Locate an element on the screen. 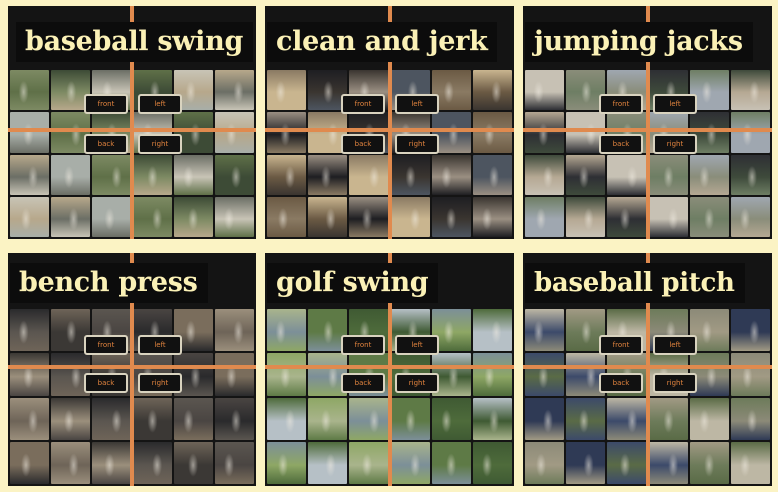 This screenshot has height=492, width=778. thumbnail-grid is located at coordinates (647, 153).